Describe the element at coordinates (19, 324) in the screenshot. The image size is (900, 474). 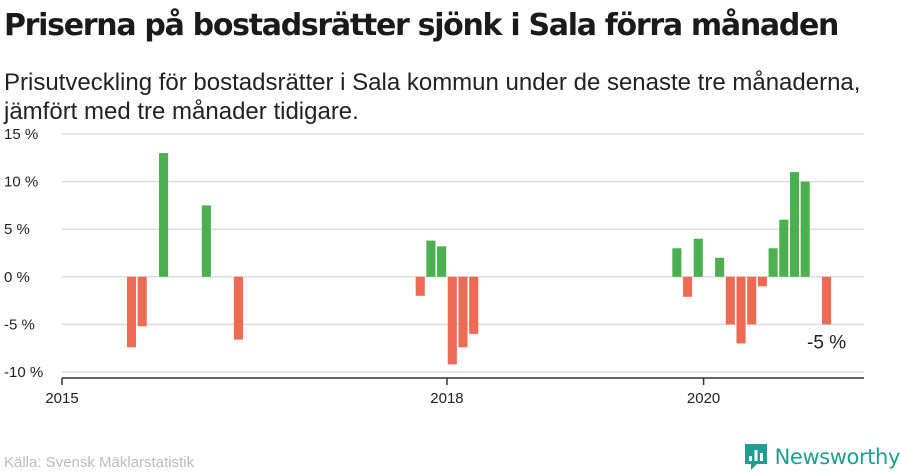
I see `y-tick-label: -5 %` at that location.